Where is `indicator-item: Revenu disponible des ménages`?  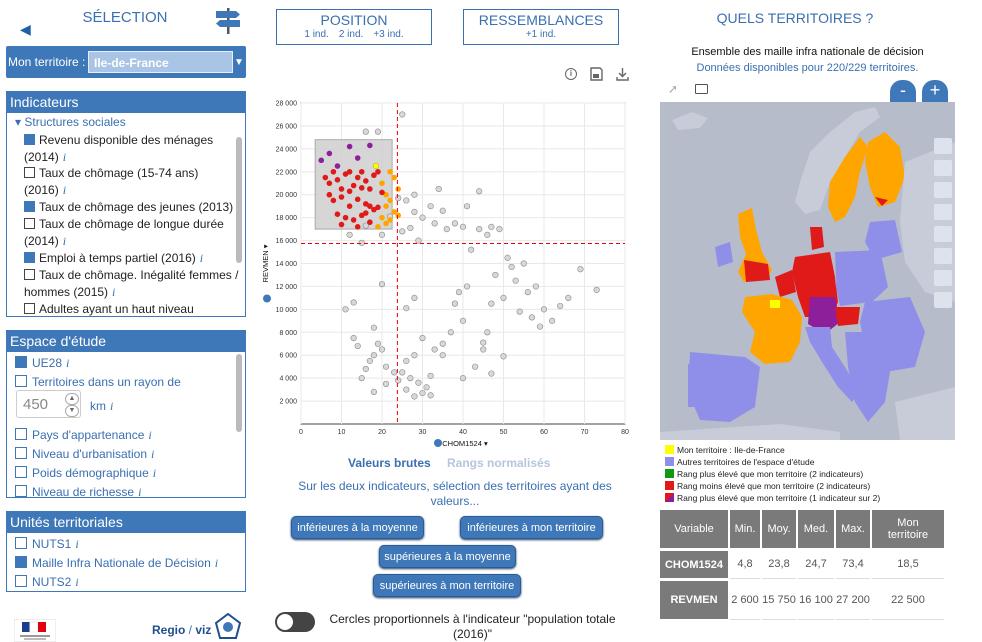 indicator-item: Revenu disponible des ménages is located at coordinates (118, 140).